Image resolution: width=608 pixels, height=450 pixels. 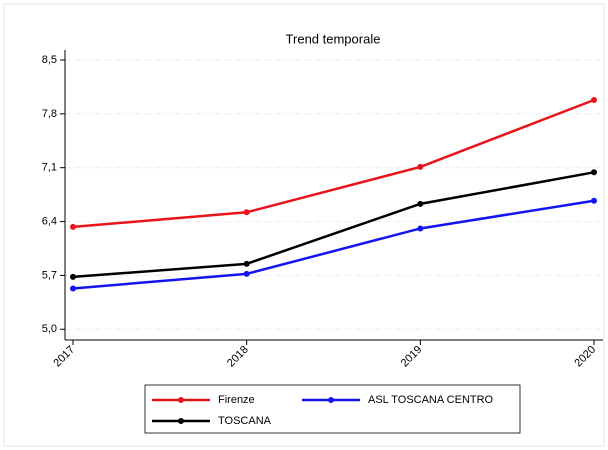 I want to click on y-tick-label: 5,7, so click(x=49, y=275).